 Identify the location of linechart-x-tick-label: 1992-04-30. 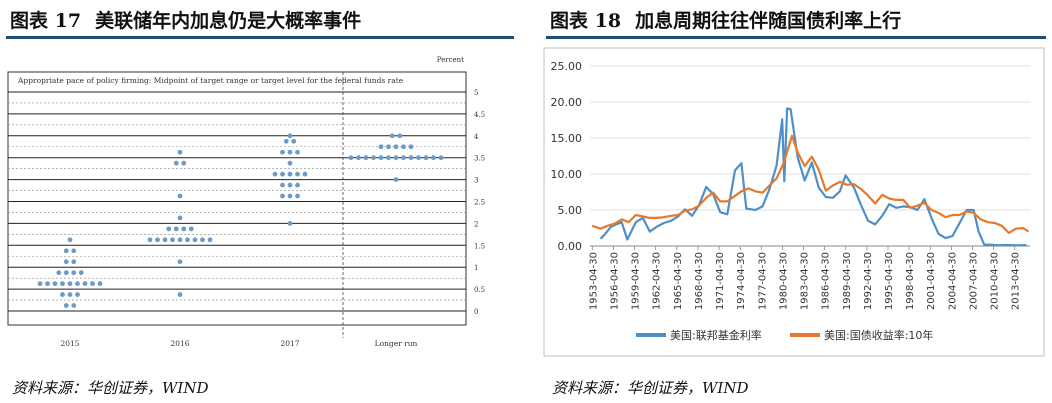
(868, 281).